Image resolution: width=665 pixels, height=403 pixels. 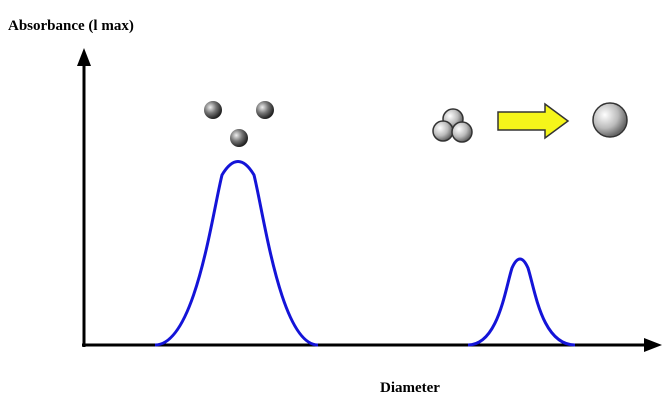 What do you see at coordinates (533, 121) in the screenshot?
I see `transition-arrow` at bounding box center [533, 121].